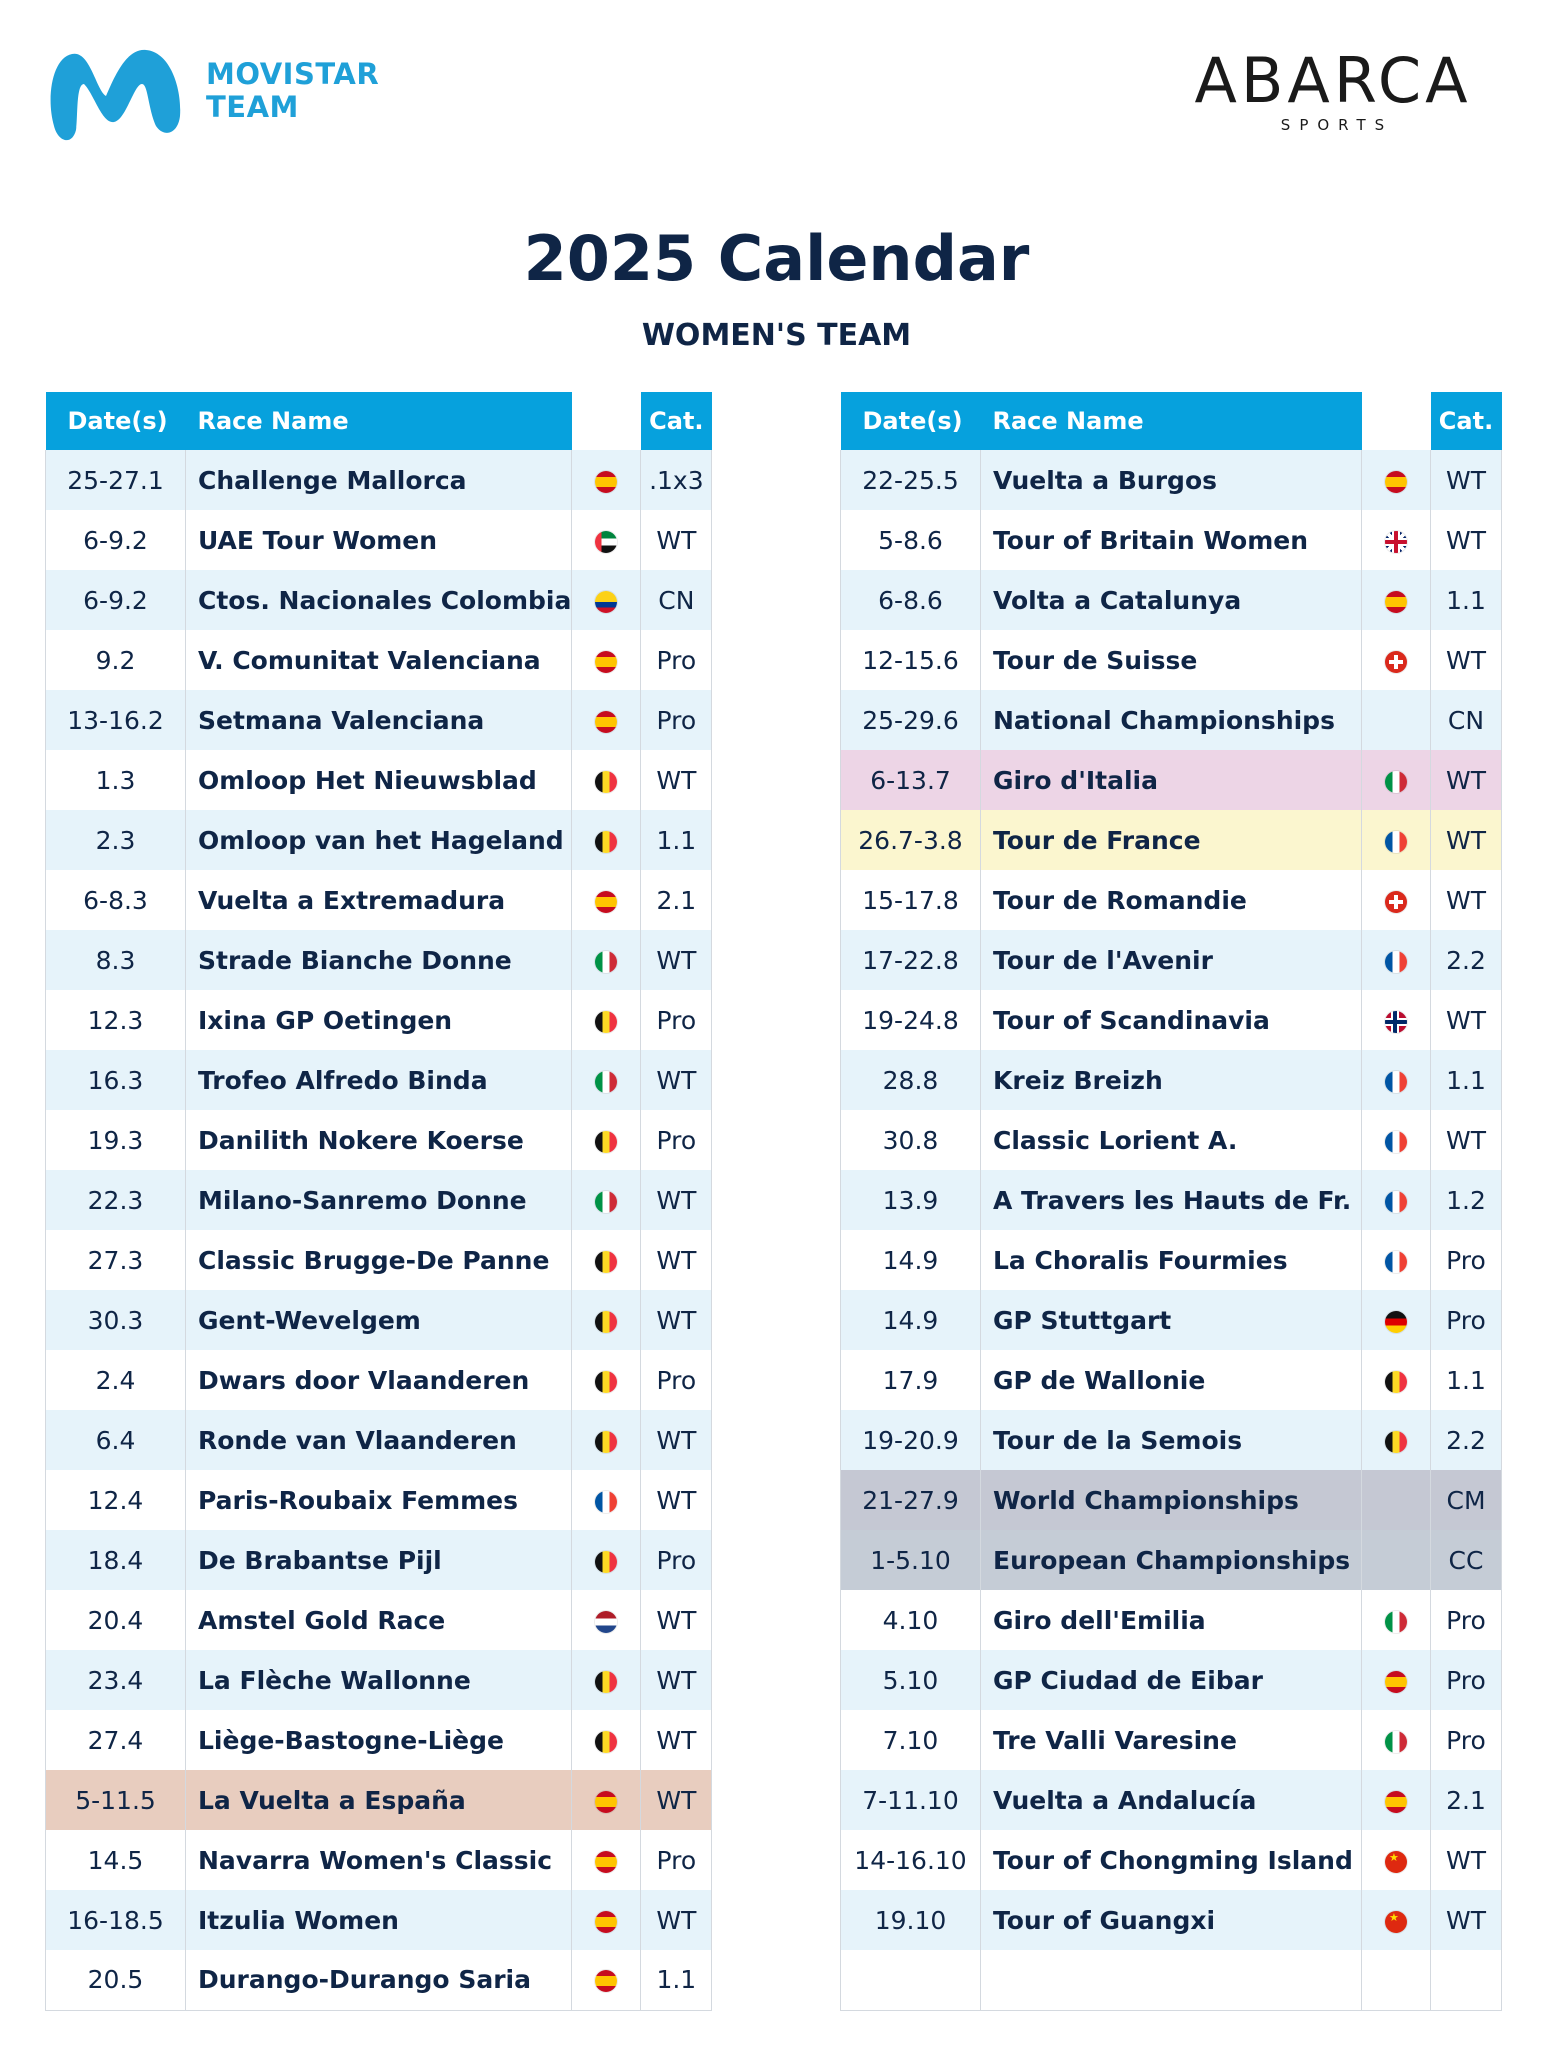 This screenshot has width=1553, height=2048. I want to click on table-row: 9.2 V. Comunitat Valenciana Pro, so click(413, 660).